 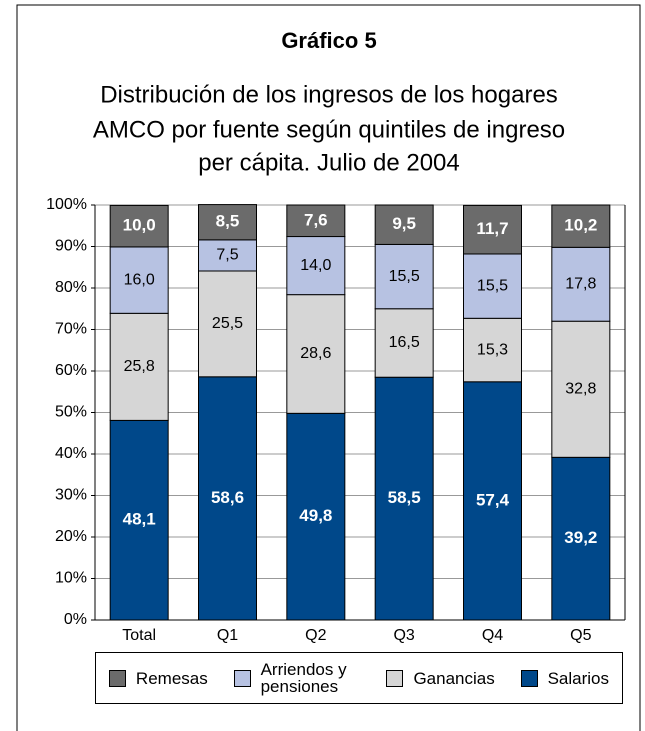 What do you see at coordinates (303, 678) in the screenshot?
I see `legend-label: Arriendos y pensiones` at bounding box center [303, 678].